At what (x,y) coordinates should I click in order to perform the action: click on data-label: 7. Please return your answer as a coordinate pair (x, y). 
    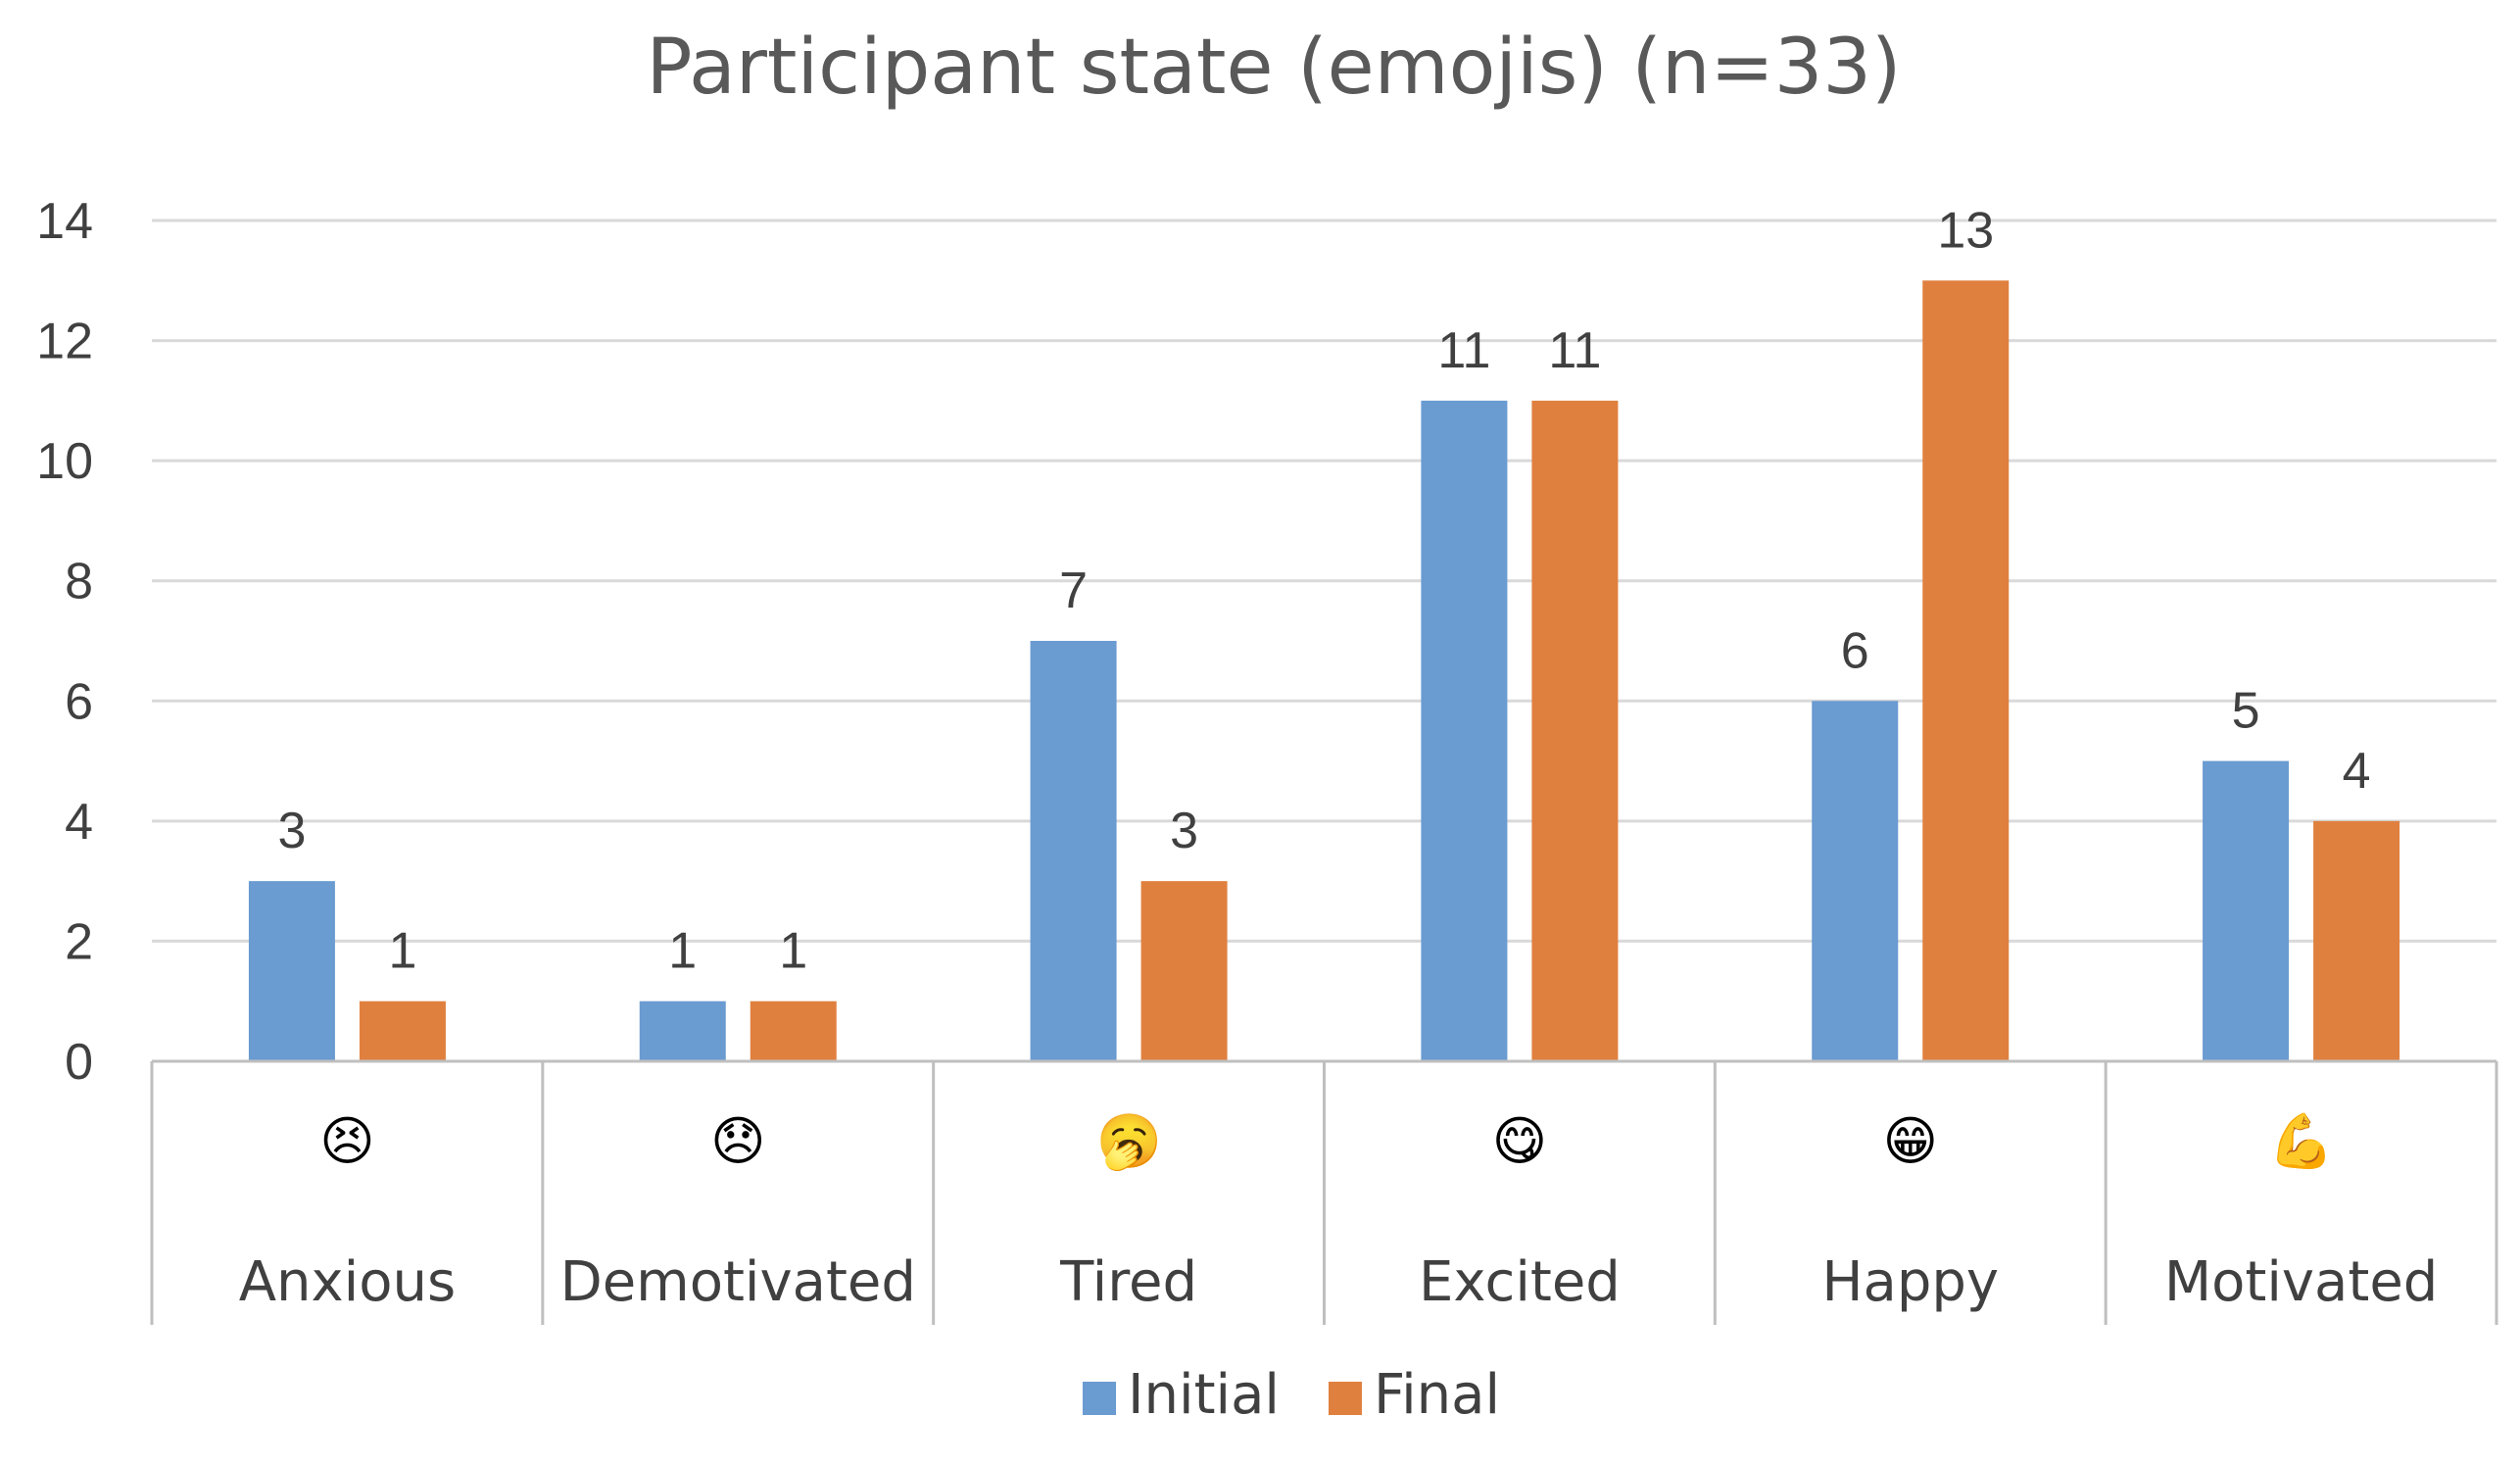
    Looking at the image, I should click on (1073, 591).